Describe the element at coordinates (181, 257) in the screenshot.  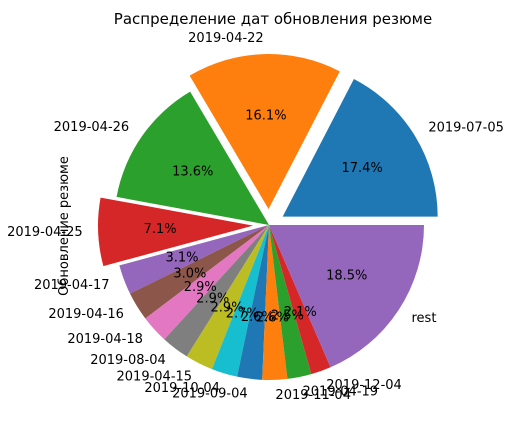
I see `slice-percent-2019-04-17: 3.1%` at that location.